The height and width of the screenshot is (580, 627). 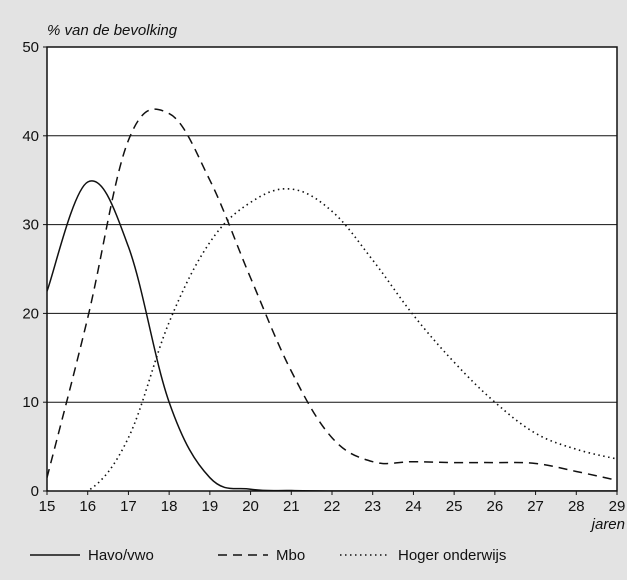 What do you see at coordinates (30, 313) in the screenshot?
I see `y-tick-label: 20` at bounding box center [30, 313].